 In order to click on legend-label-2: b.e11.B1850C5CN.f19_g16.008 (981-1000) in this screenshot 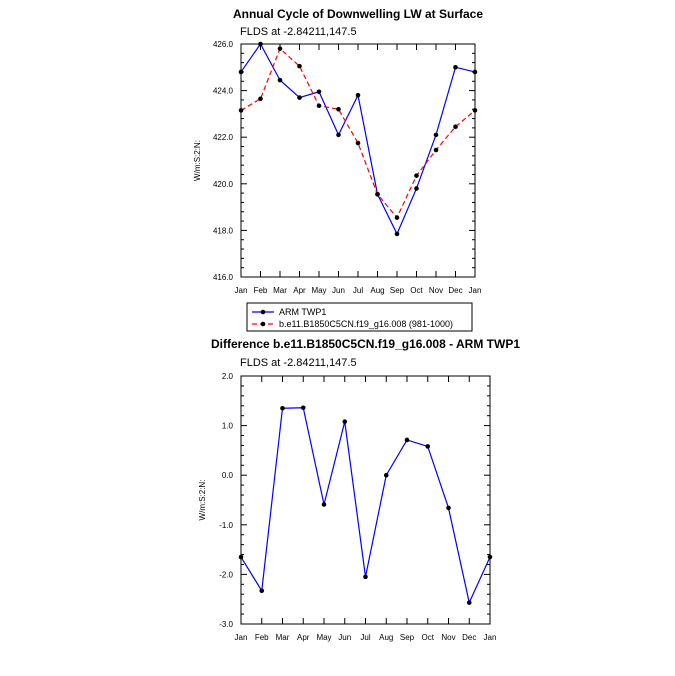, I will do `click(366, 324)`.